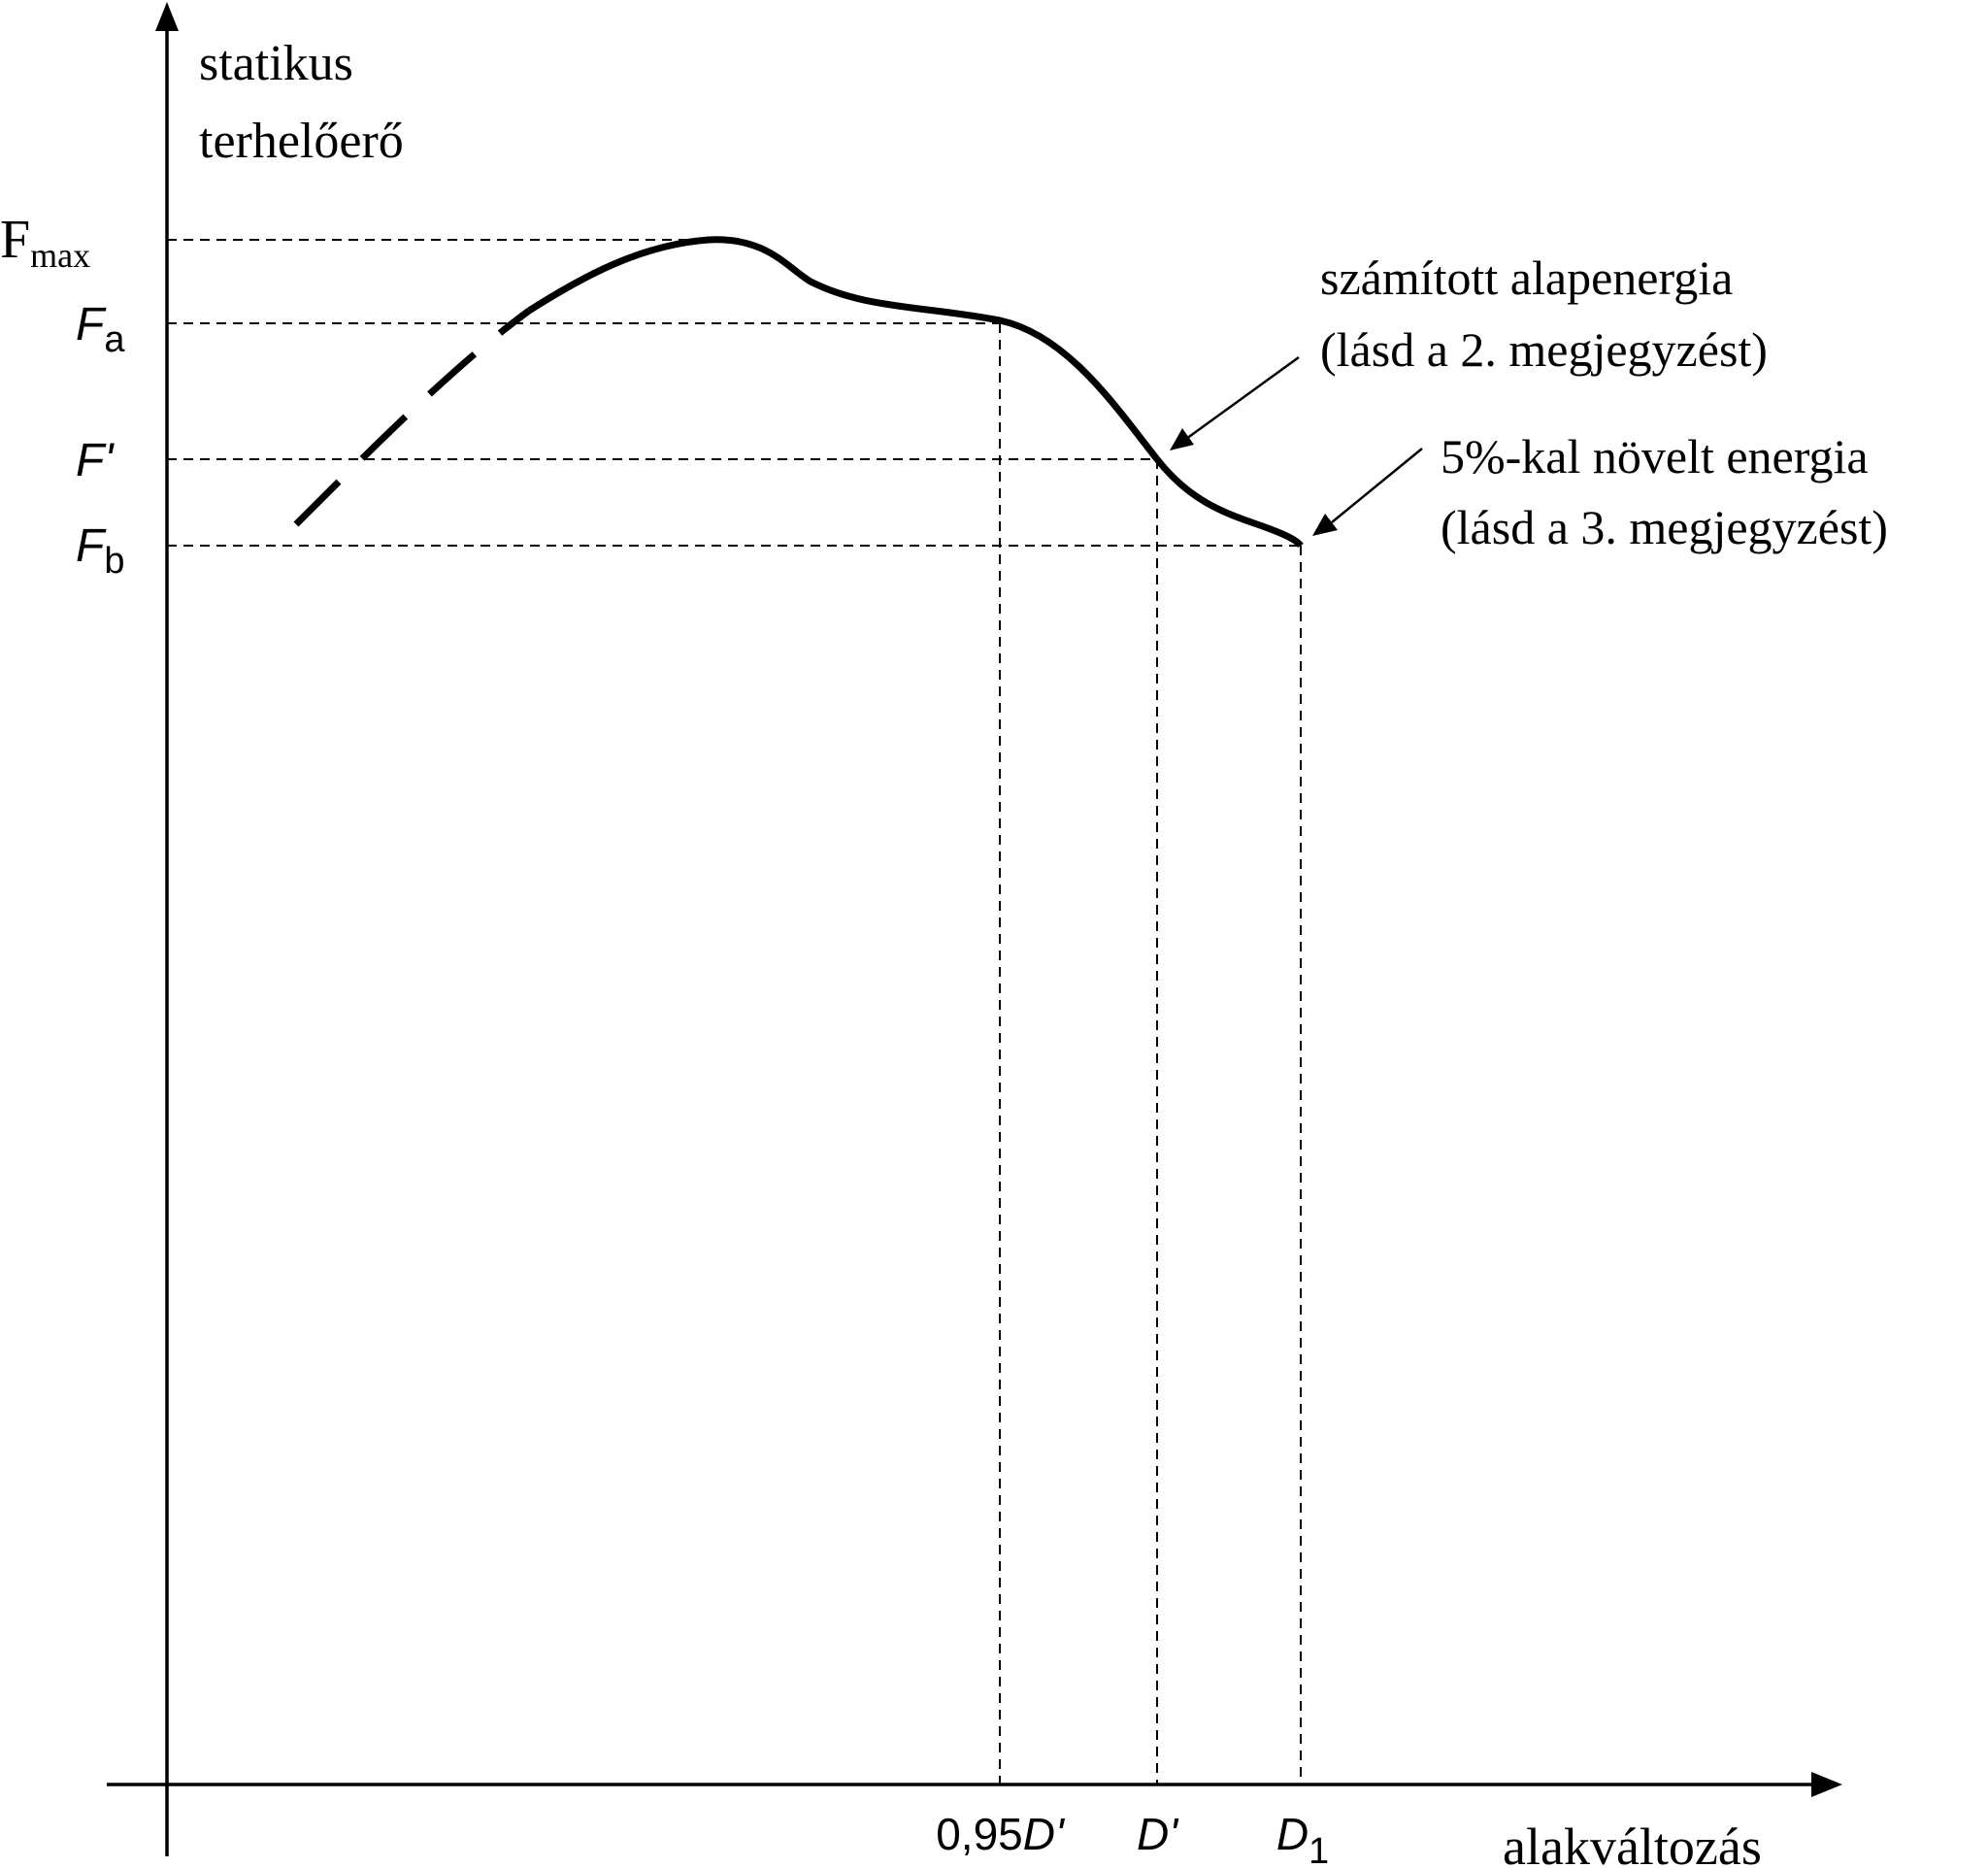 Image resolution: width=1988 pixels, height=1868 pixels. Describe the element at coordinates (276, 64) in the screenshot. I see `y-axis-title-line1: statikus` at that location.